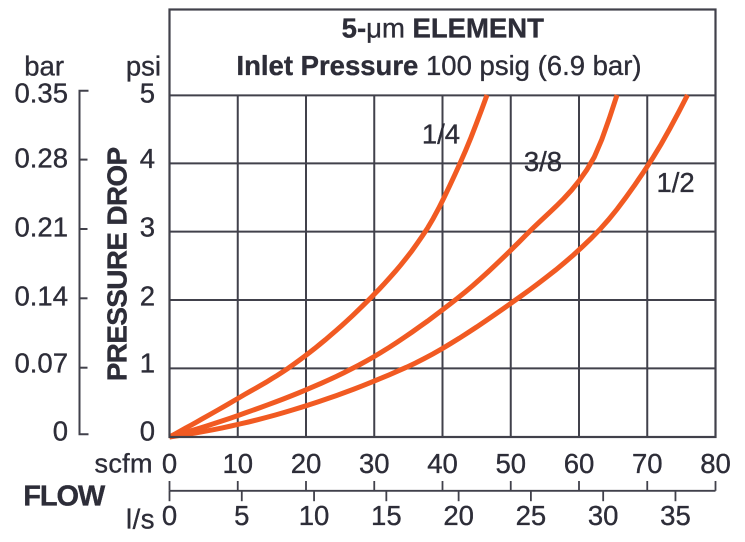  Describe the element at coordinates (443, 27) in the screenshot. I see `svg-text: 5-μm ELEMENT` at that location.